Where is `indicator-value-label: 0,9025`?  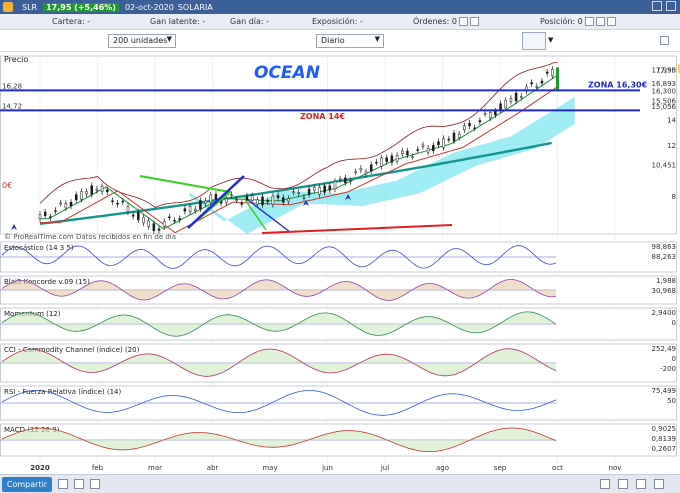 indicator-value-label: 0,9025 is located at coordinates (664, 429).